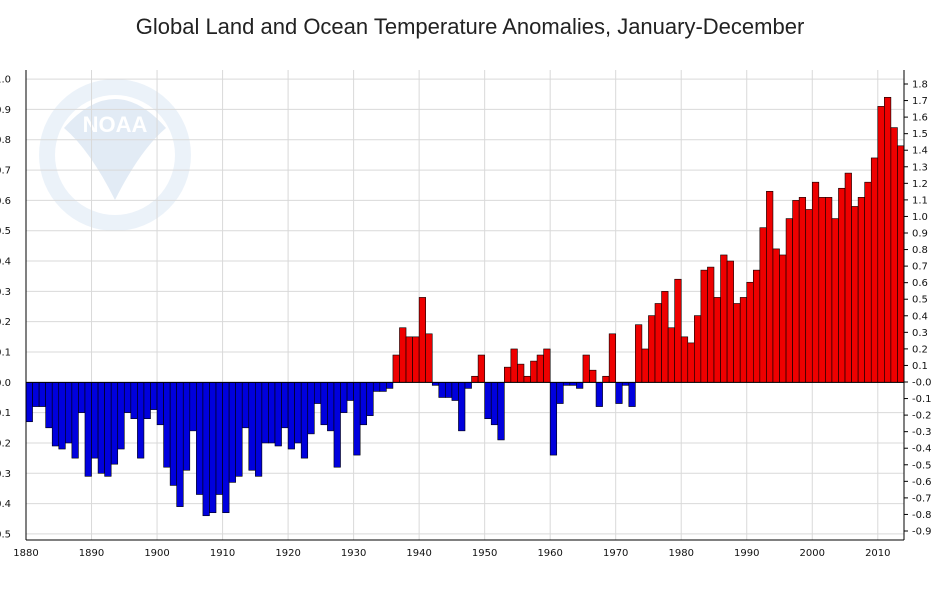 Image resolution: width=940 pixels, height=600 pixels. I want to click on bar-year-1907, so click(206, 449).